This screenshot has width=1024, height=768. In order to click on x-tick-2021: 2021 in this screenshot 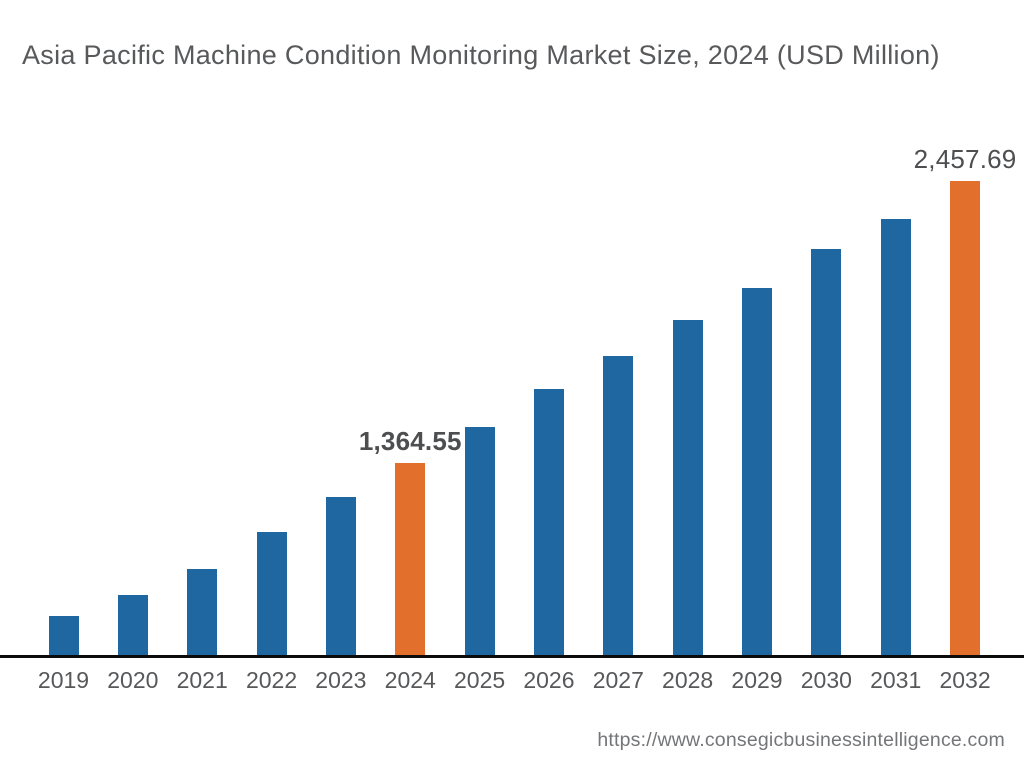, I will do `click(202, 680)`.